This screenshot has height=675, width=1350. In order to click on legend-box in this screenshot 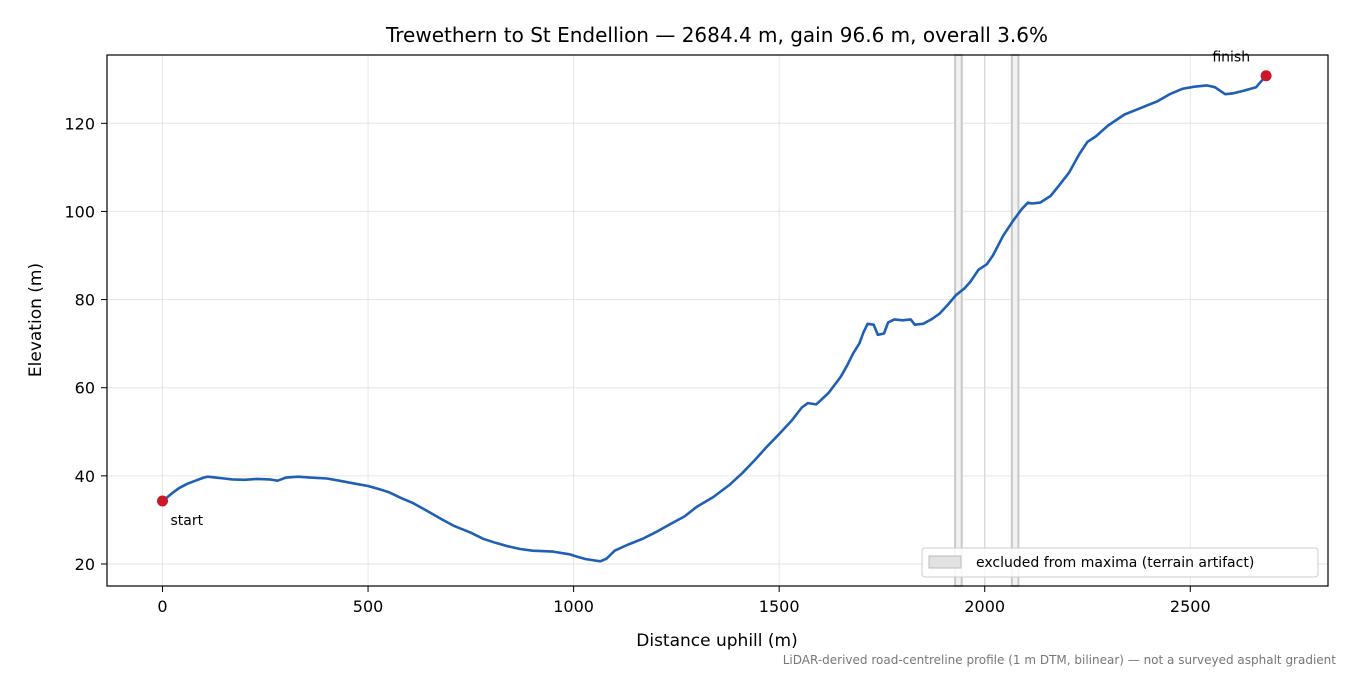, I will do `click(1120, 562)`.